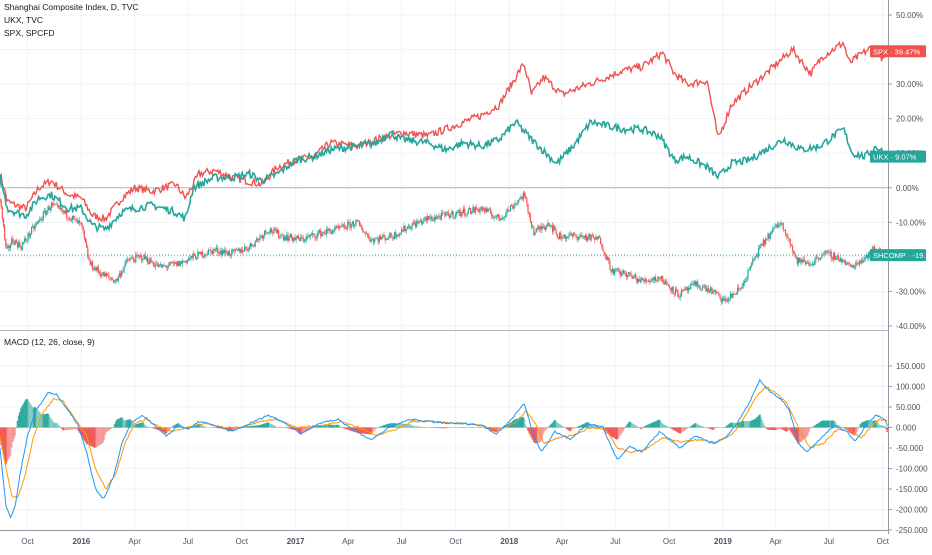 This screenshot has width=932, height=555. What do you see at coordinates (912, 530) in the screenshot?
I see `macd-axis-label: -250.000` at bounding box center [912, 530].